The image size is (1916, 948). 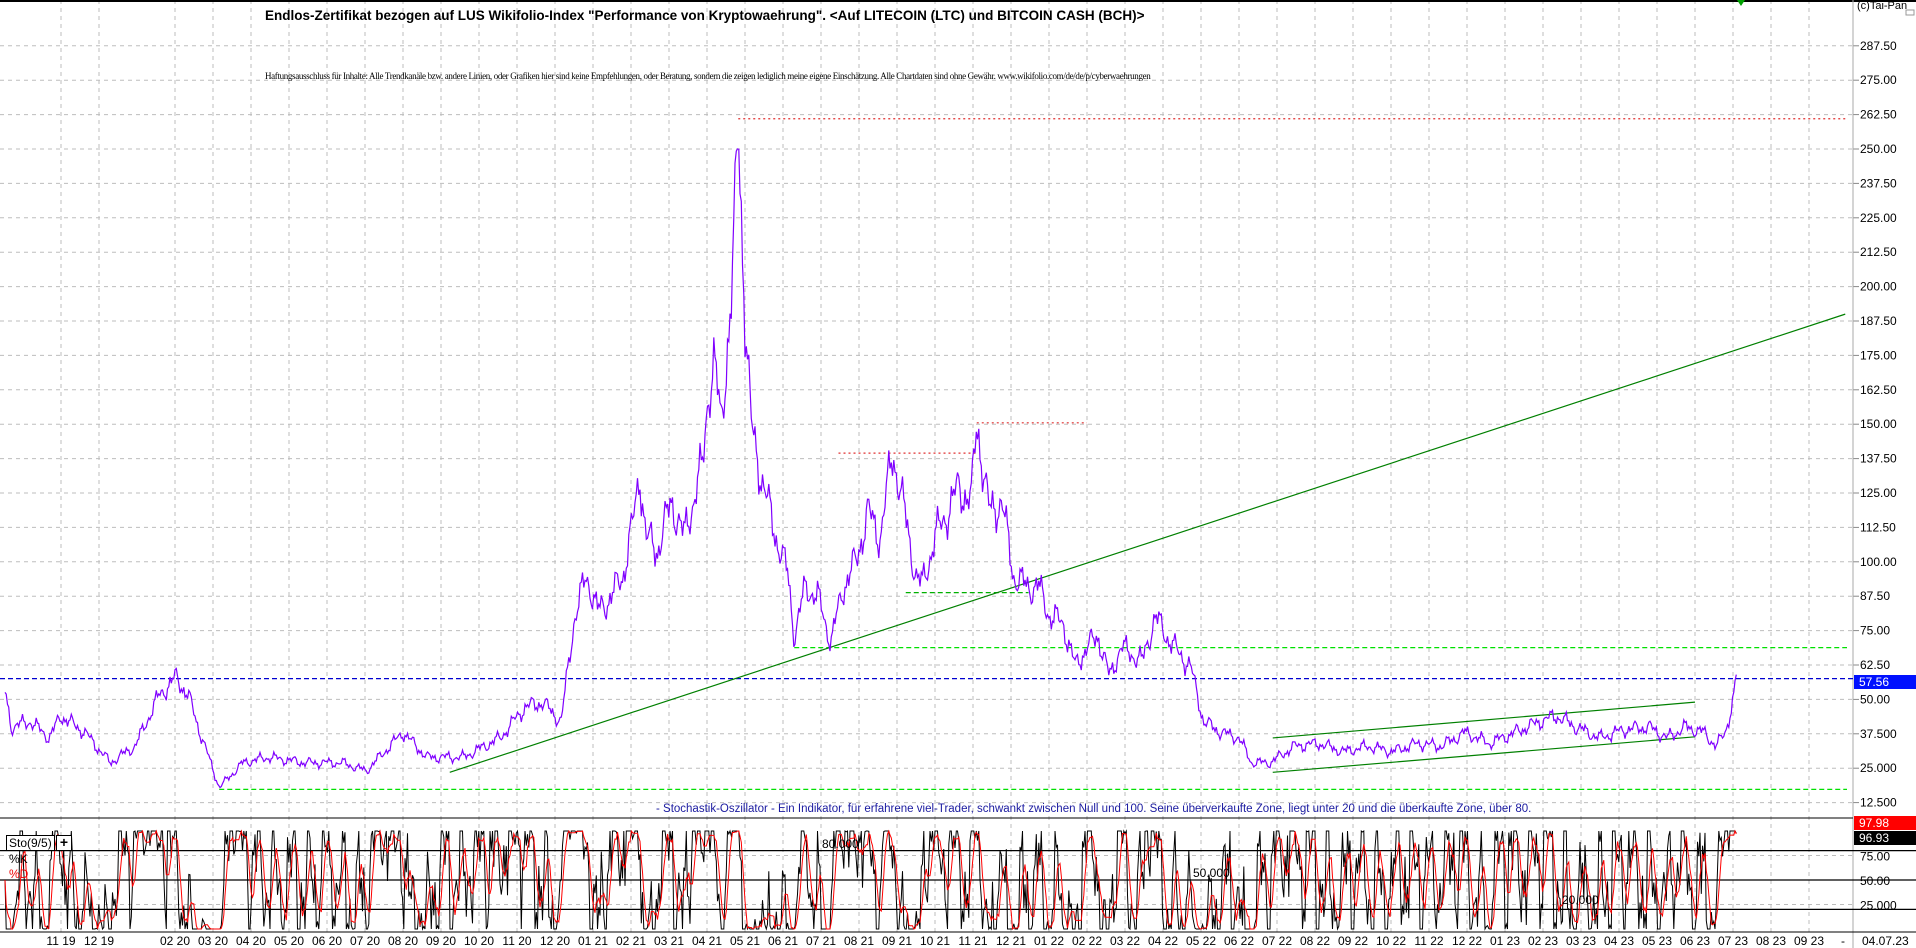 What do you see at coordinates (1885, 823) in the screenshot?
I see `k-last-badge: 97.98` at bounding box center [1885, 823].